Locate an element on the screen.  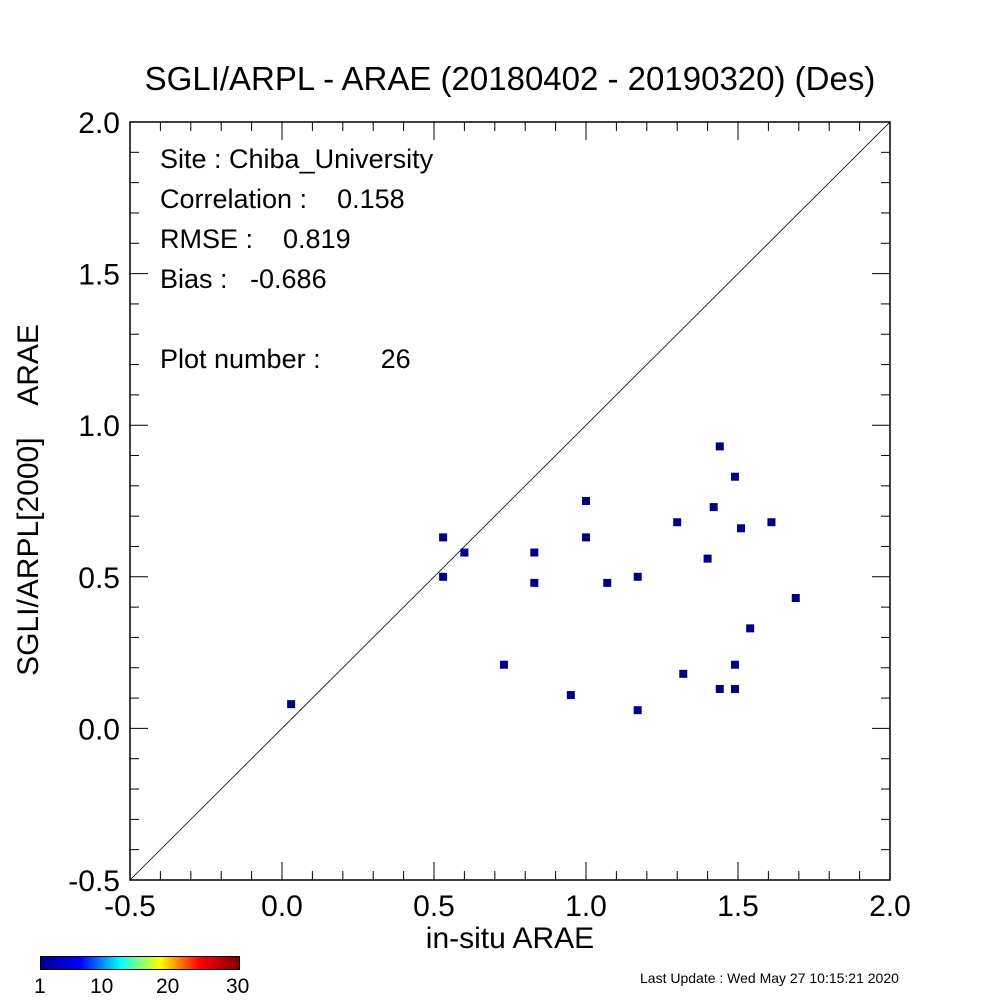
colorbar-tick-30: 30 is located at coordinates (238, 986).